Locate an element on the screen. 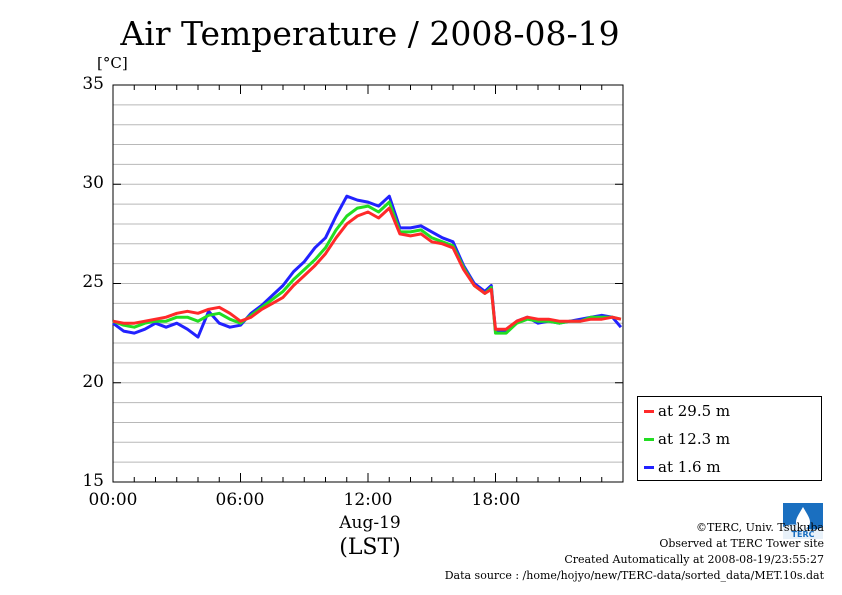 Image resolution: width=842 pixels, height=595 pixels. y-tick-label: 25 is located at coordinates (93, 282).